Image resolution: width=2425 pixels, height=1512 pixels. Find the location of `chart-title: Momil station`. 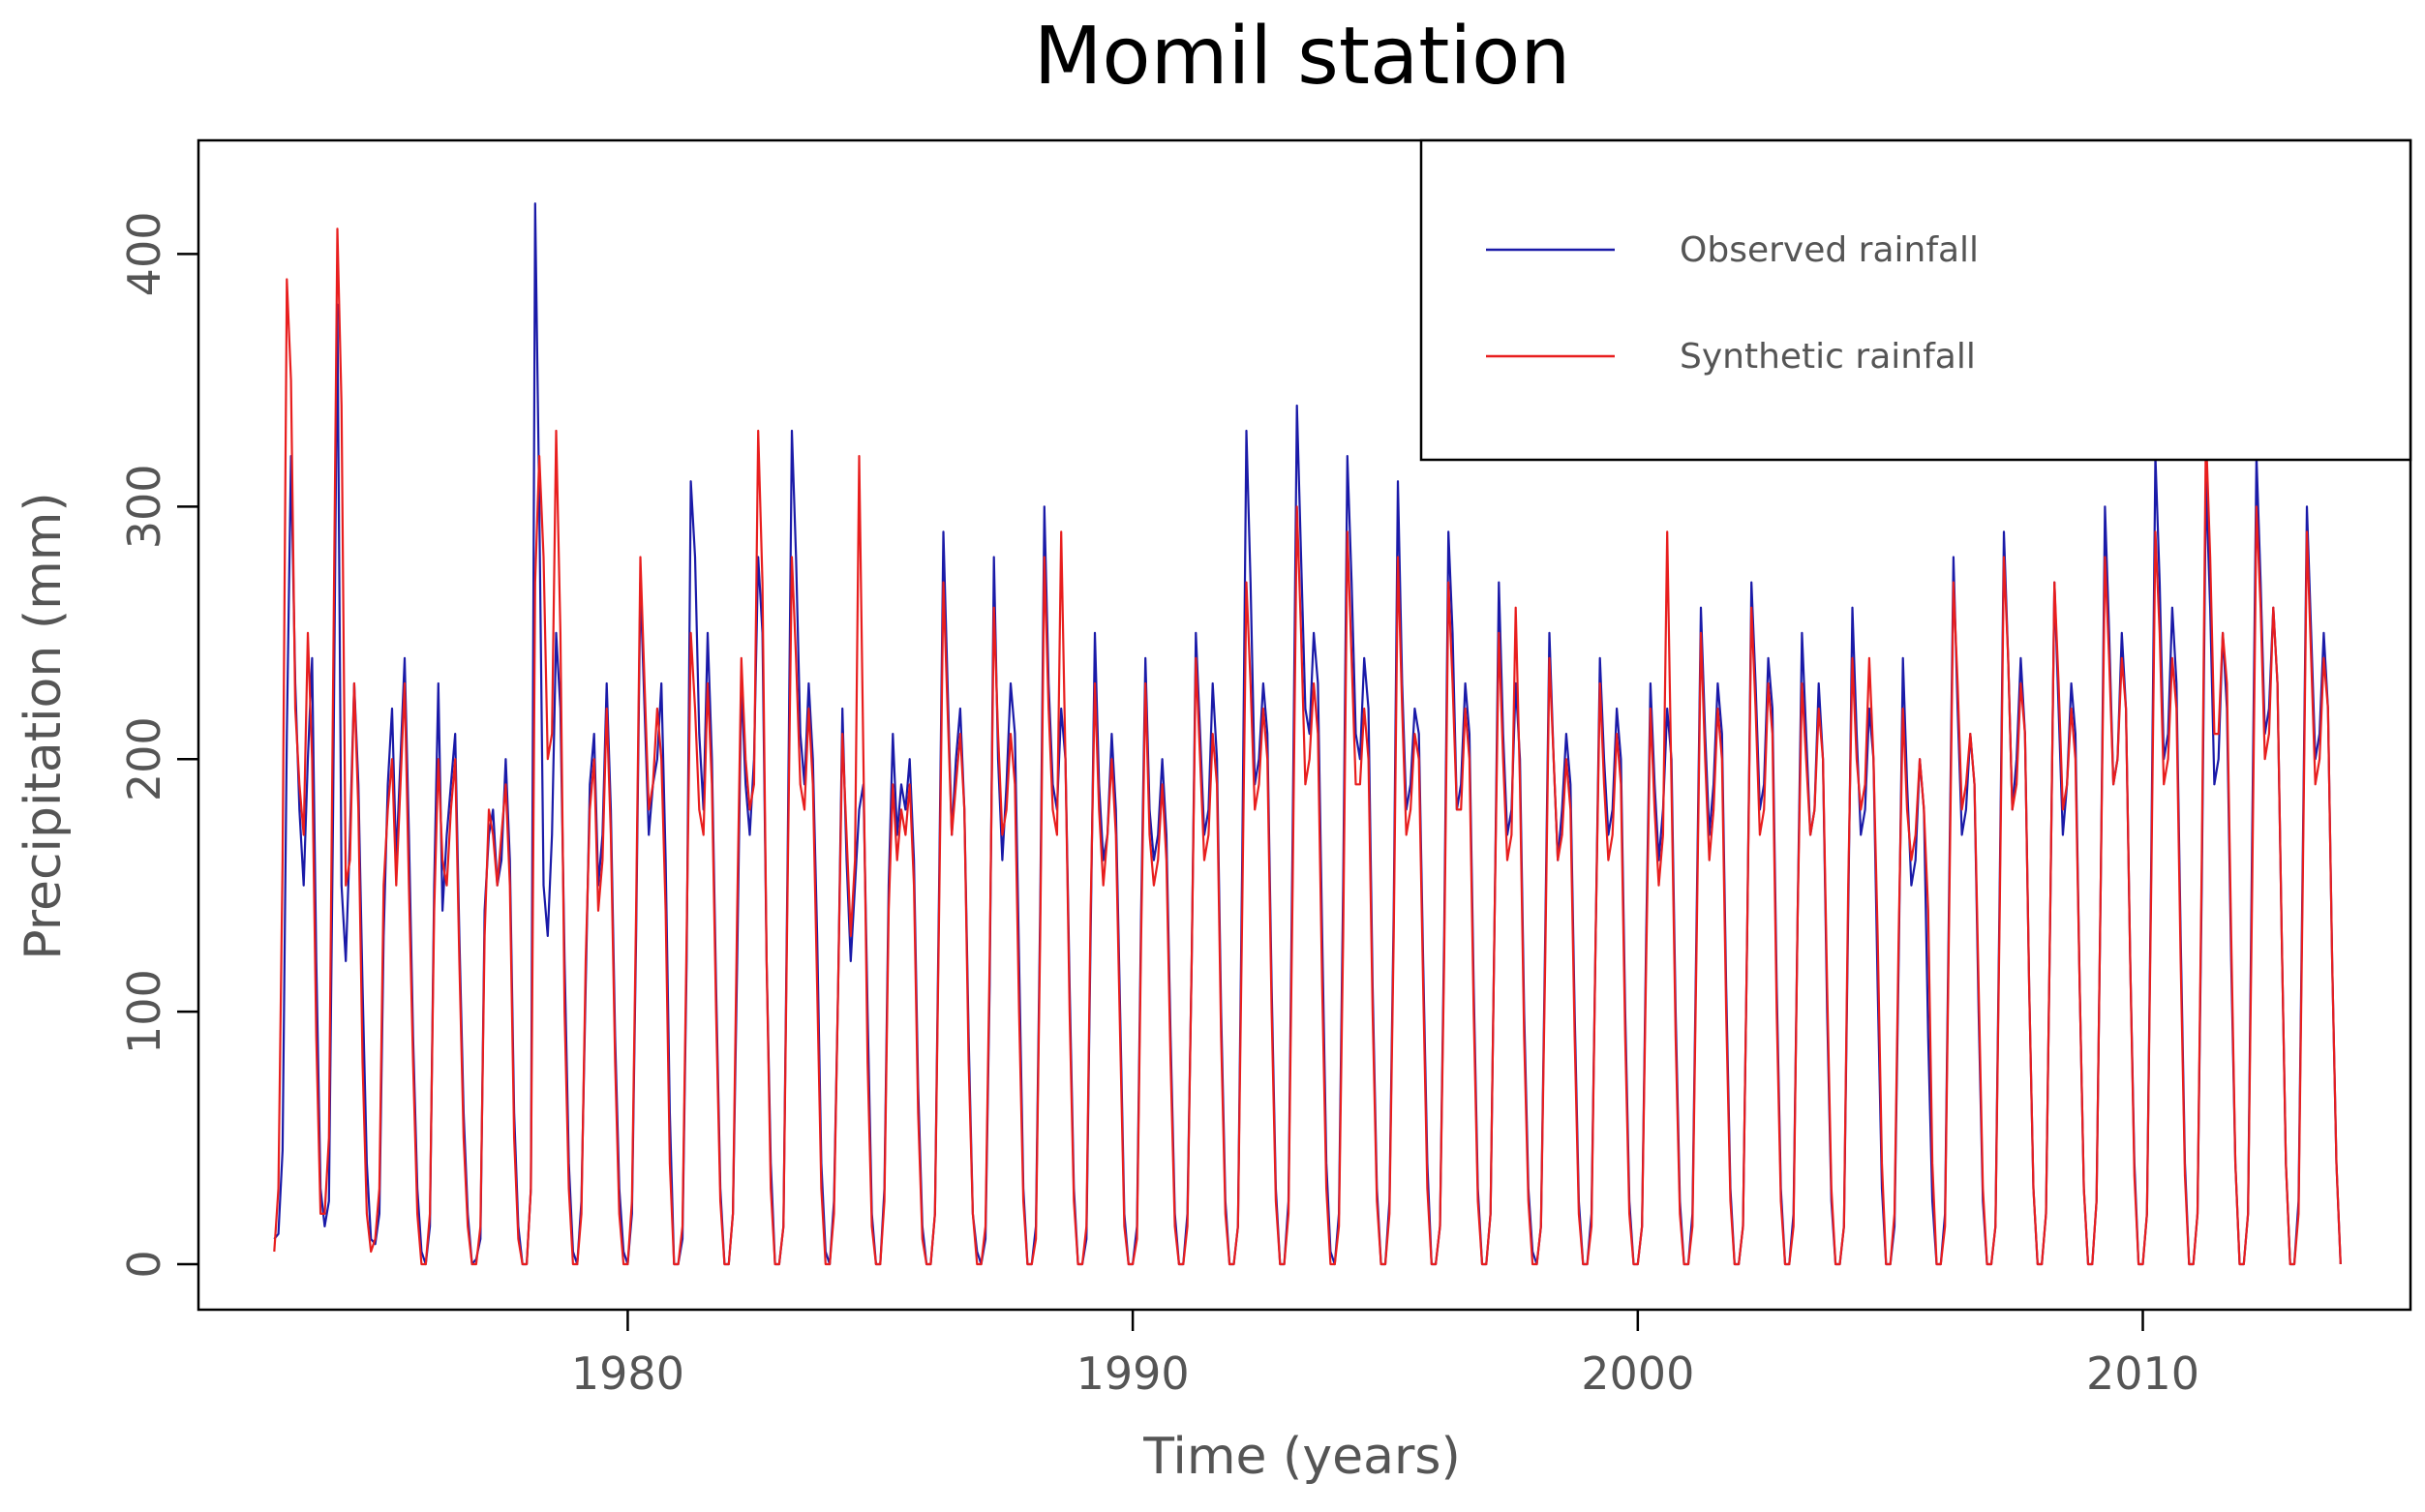

chart-title: Momil station is located at coordinates (1303, 57).